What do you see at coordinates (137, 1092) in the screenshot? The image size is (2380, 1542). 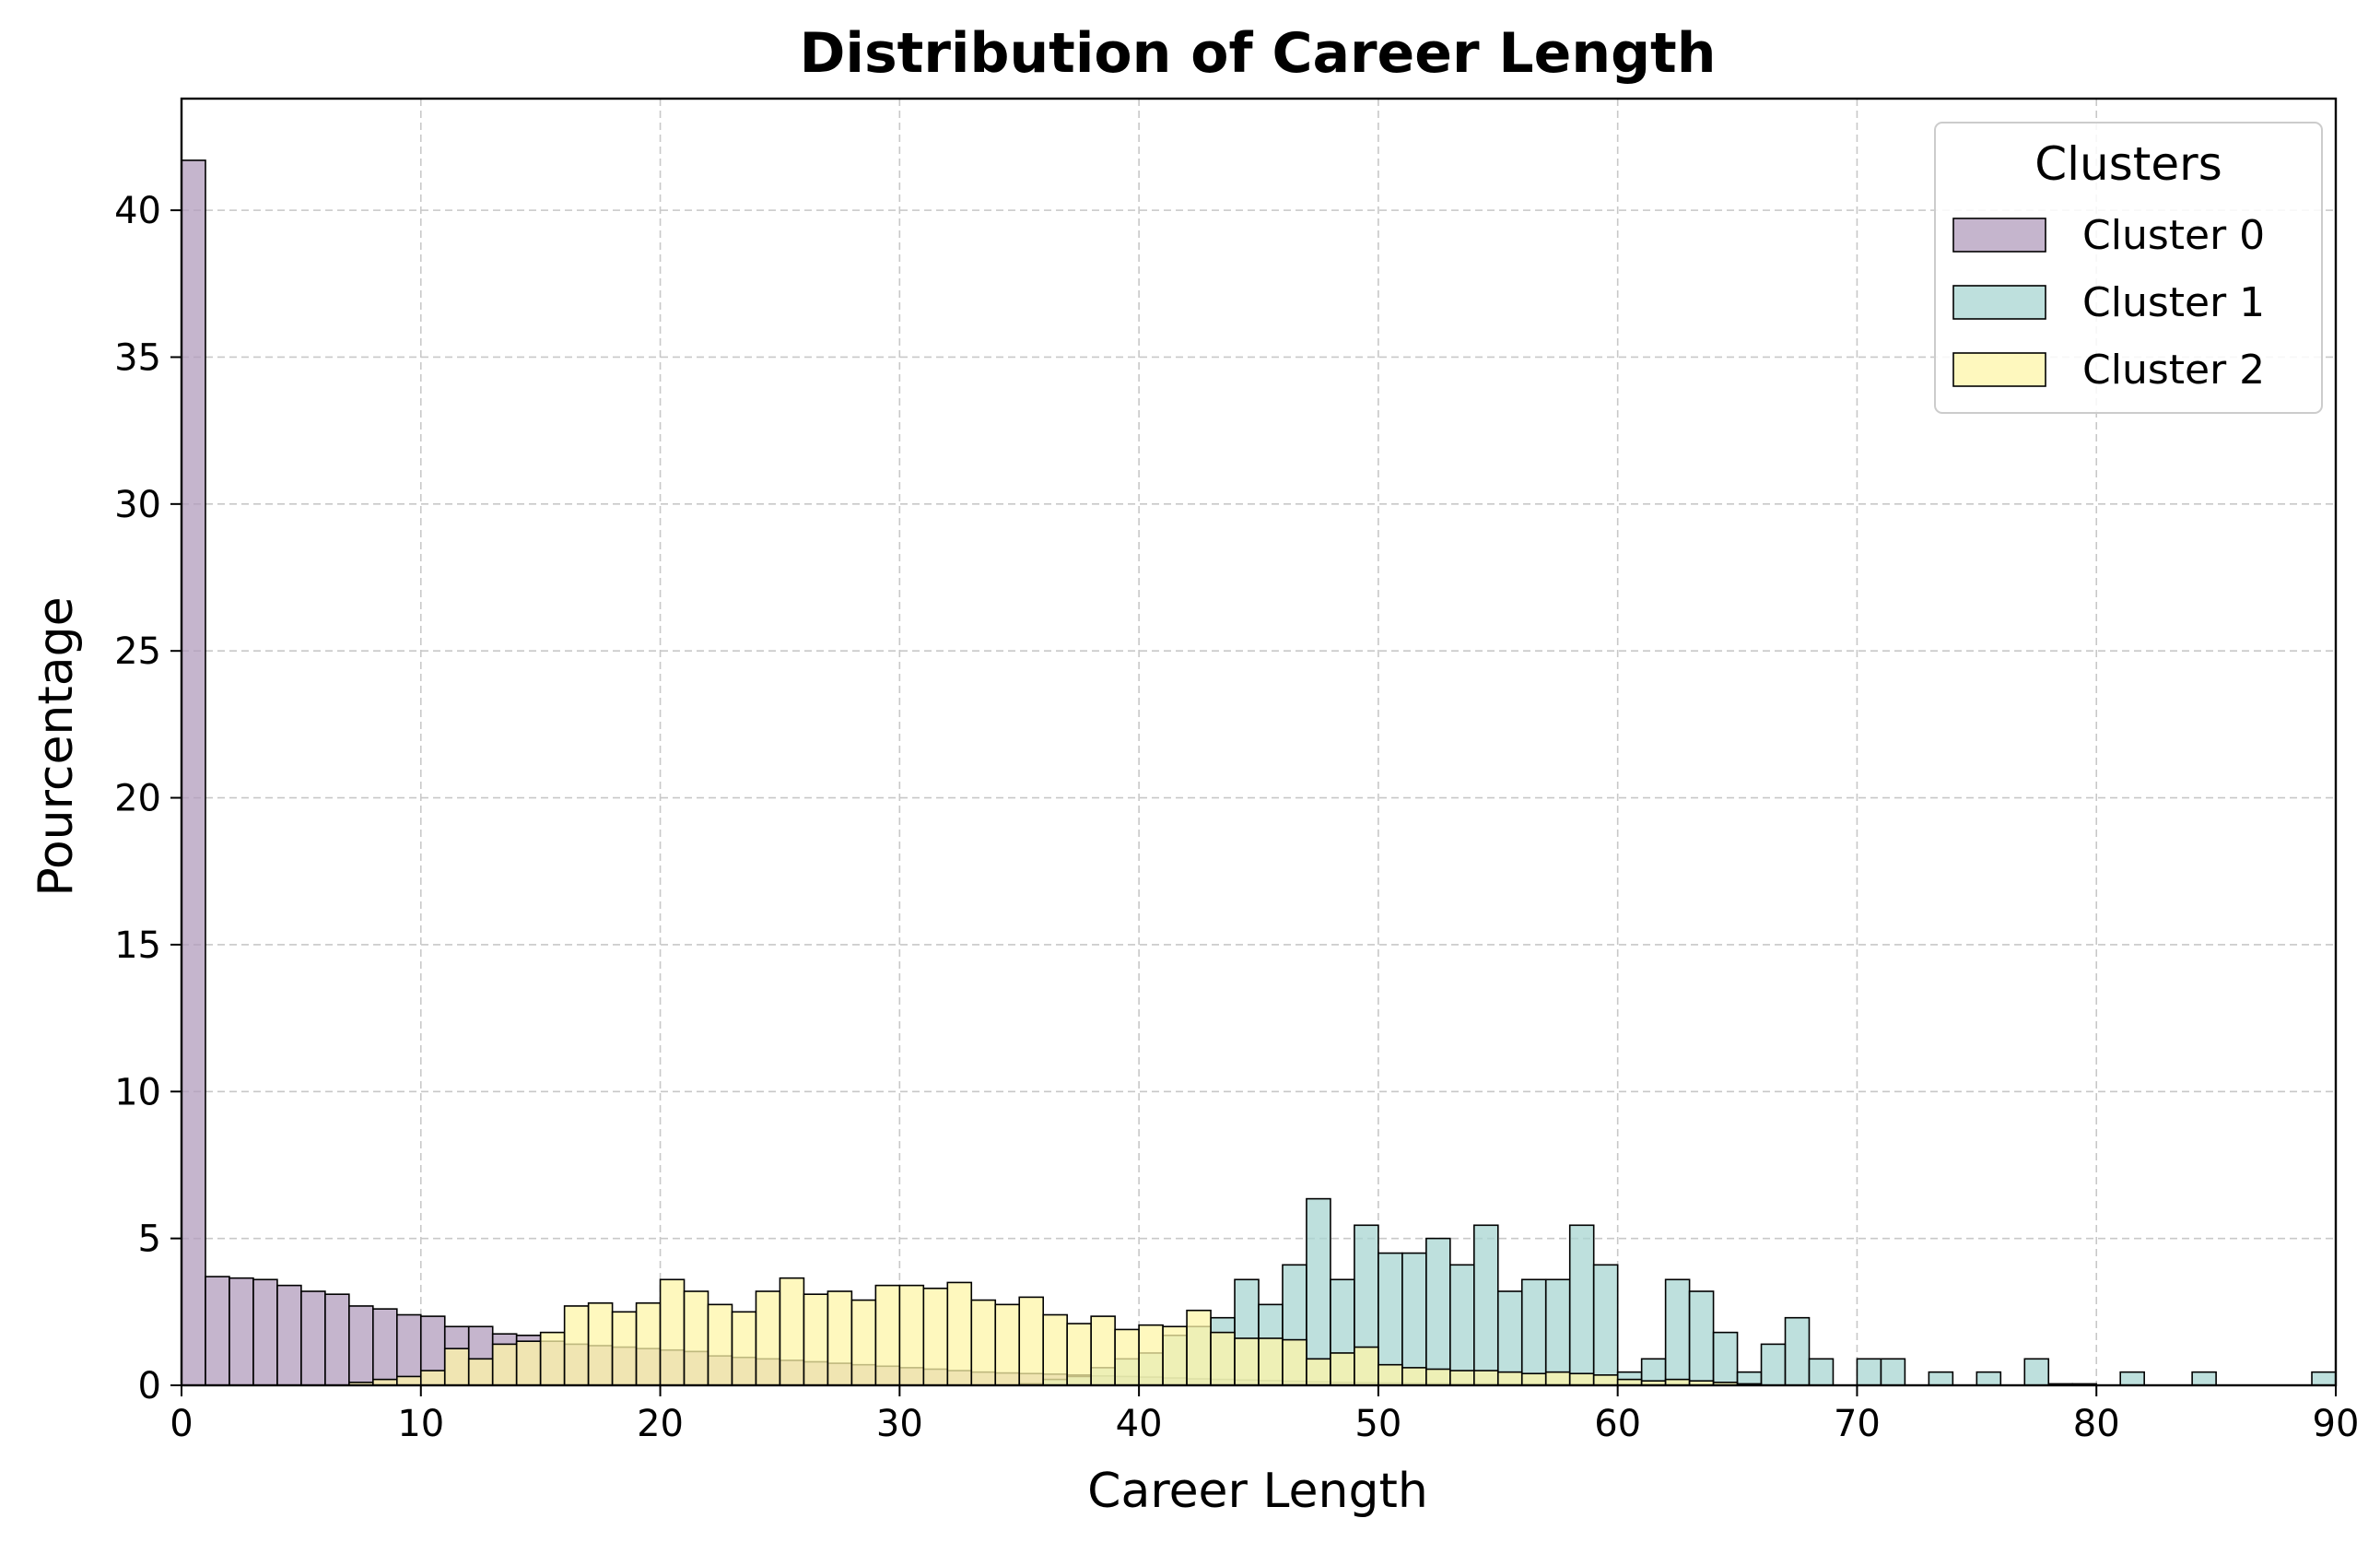 I see `y-tick-label: 10` at bounding box center [137, 1092].